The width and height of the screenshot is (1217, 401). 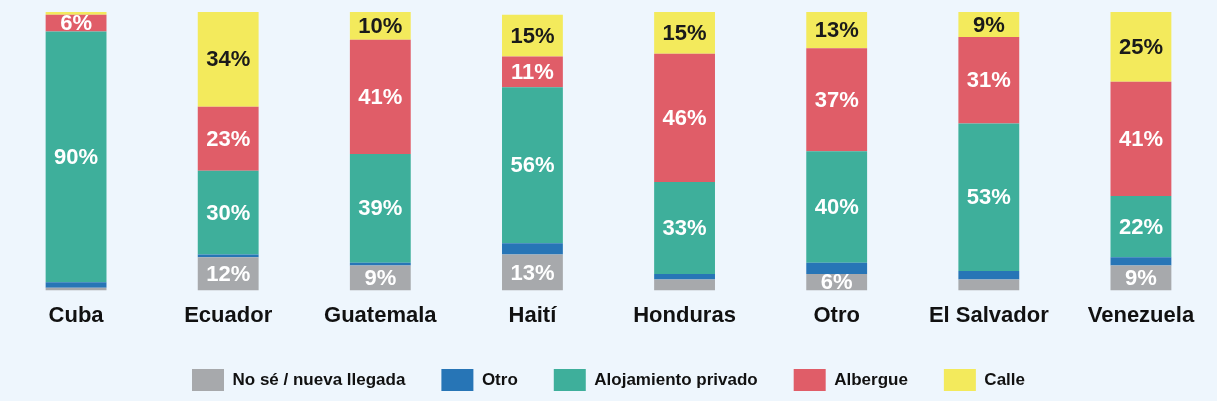 I want to click on x-tick-label: Otro, so click(x=836, y=314).